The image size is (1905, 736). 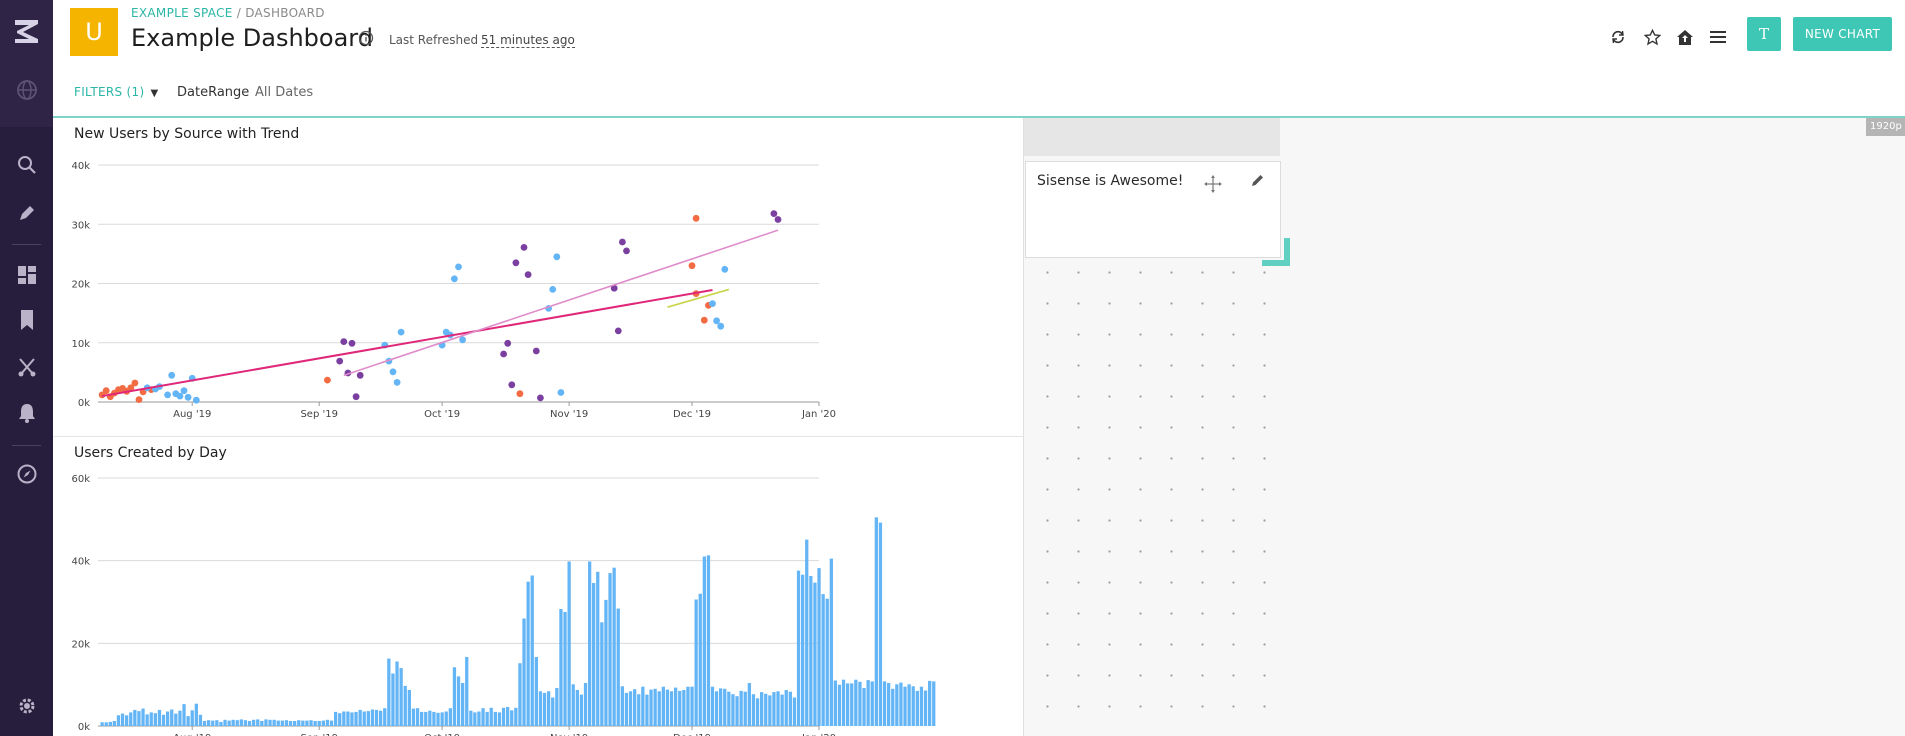 What do you see at coordinates (1718, 37) in the screenshot?
I see `menu-hamburger-icon` at bounding box center [1718, 37].